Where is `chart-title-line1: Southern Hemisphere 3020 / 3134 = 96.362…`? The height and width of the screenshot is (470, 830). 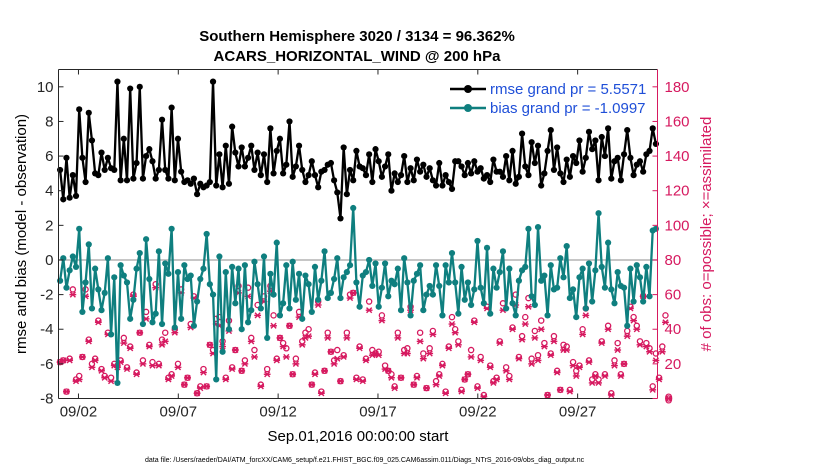
chart-title-line1: Southern Hemisphere 3020 / 3134 = 96.362… is located at coordinates (357, 36).